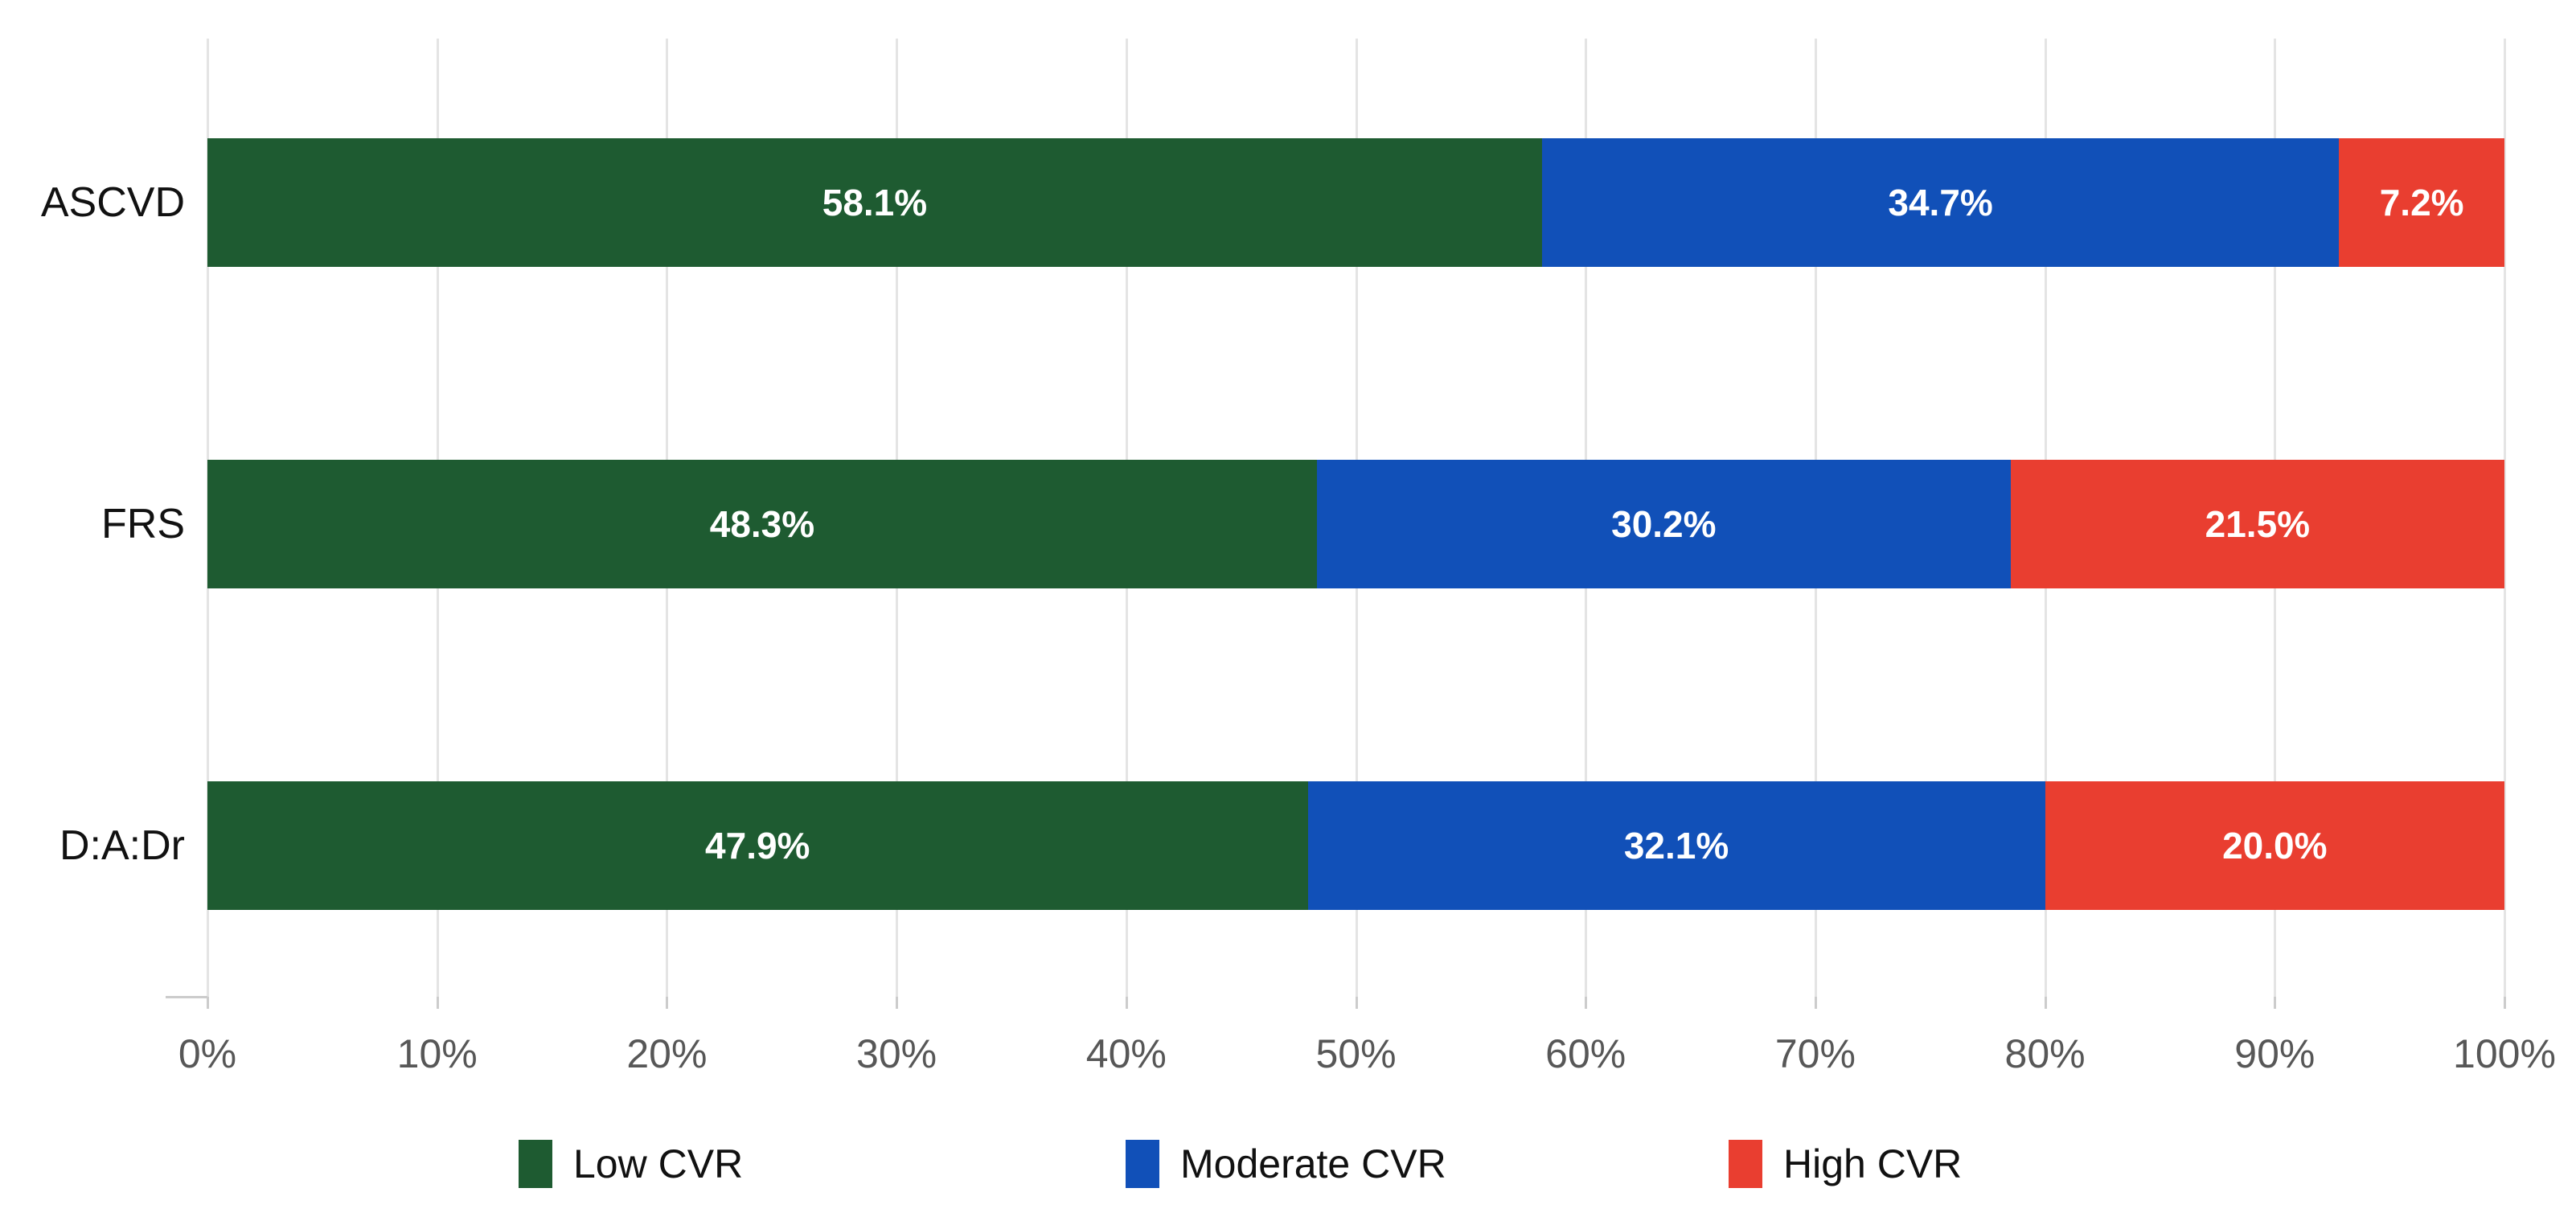  Describe the element at coordinates (437, 1053) in the screenshot. I see `x-tick-label: 10%` at that location.